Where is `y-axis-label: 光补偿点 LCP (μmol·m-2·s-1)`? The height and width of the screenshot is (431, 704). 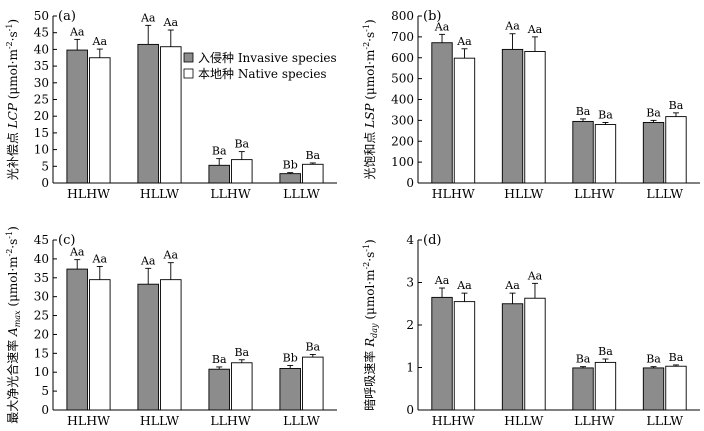
y-axis-label: 光补偿点 LCP (μmol·m-2·s-1) is located at coordinates (12, 99).